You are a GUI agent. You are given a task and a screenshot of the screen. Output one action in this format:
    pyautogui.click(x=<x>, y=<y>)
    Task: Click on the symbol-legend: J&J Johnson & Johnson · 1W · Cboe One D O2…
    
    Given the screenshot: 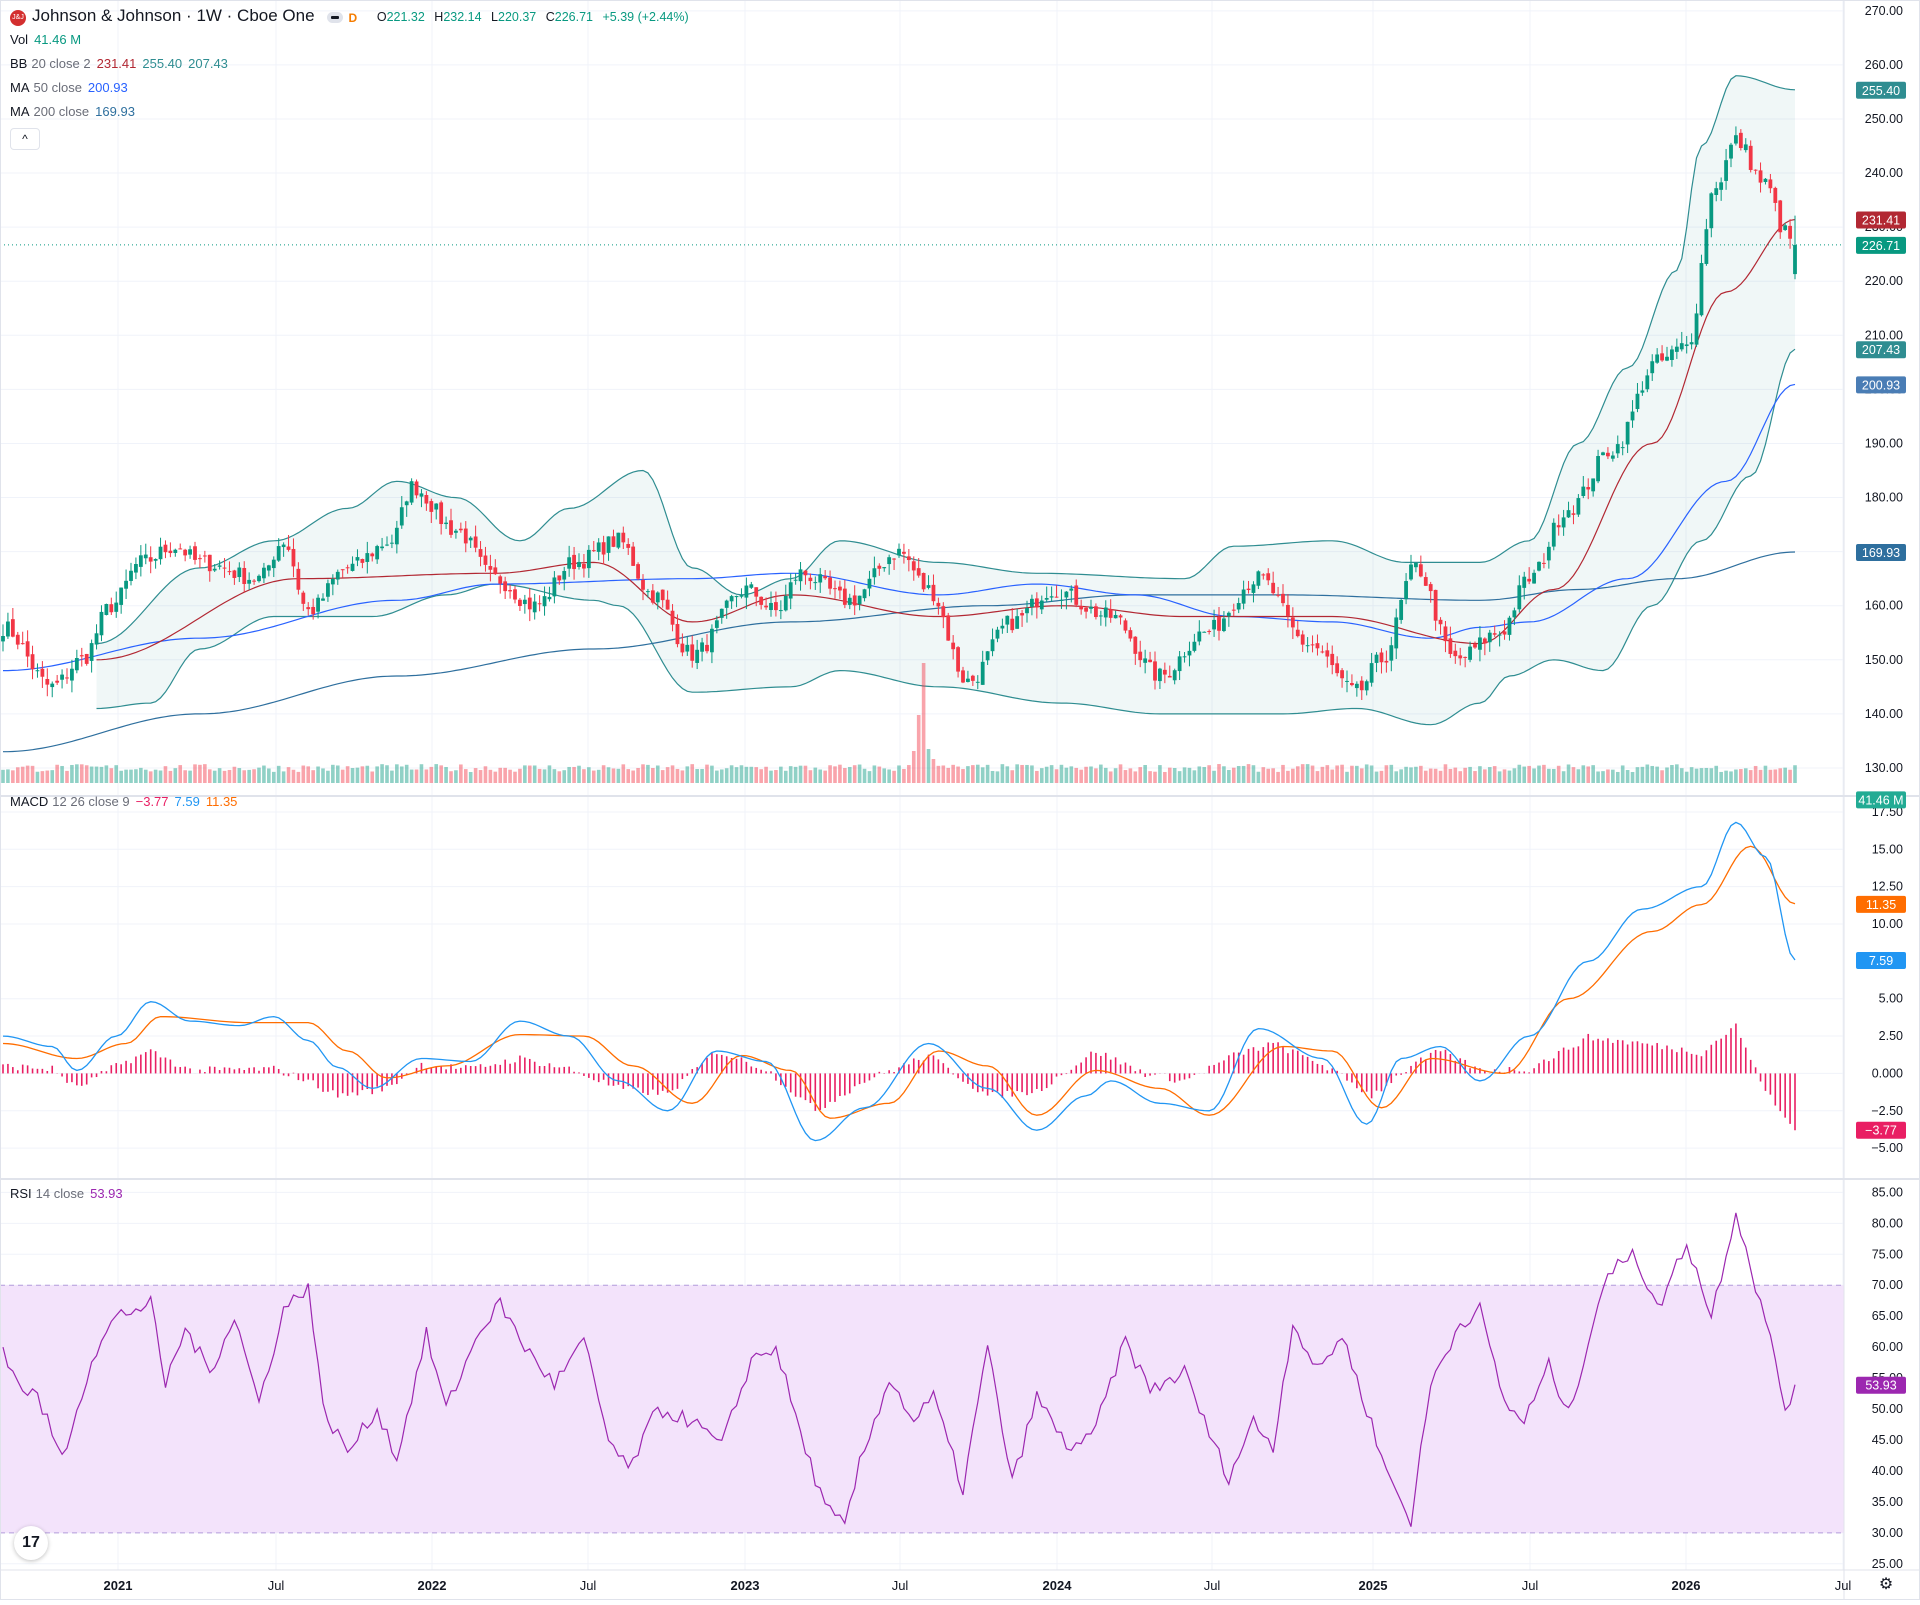 What is the action you would take?
    pyautogui.click(x=349, y=17)
    